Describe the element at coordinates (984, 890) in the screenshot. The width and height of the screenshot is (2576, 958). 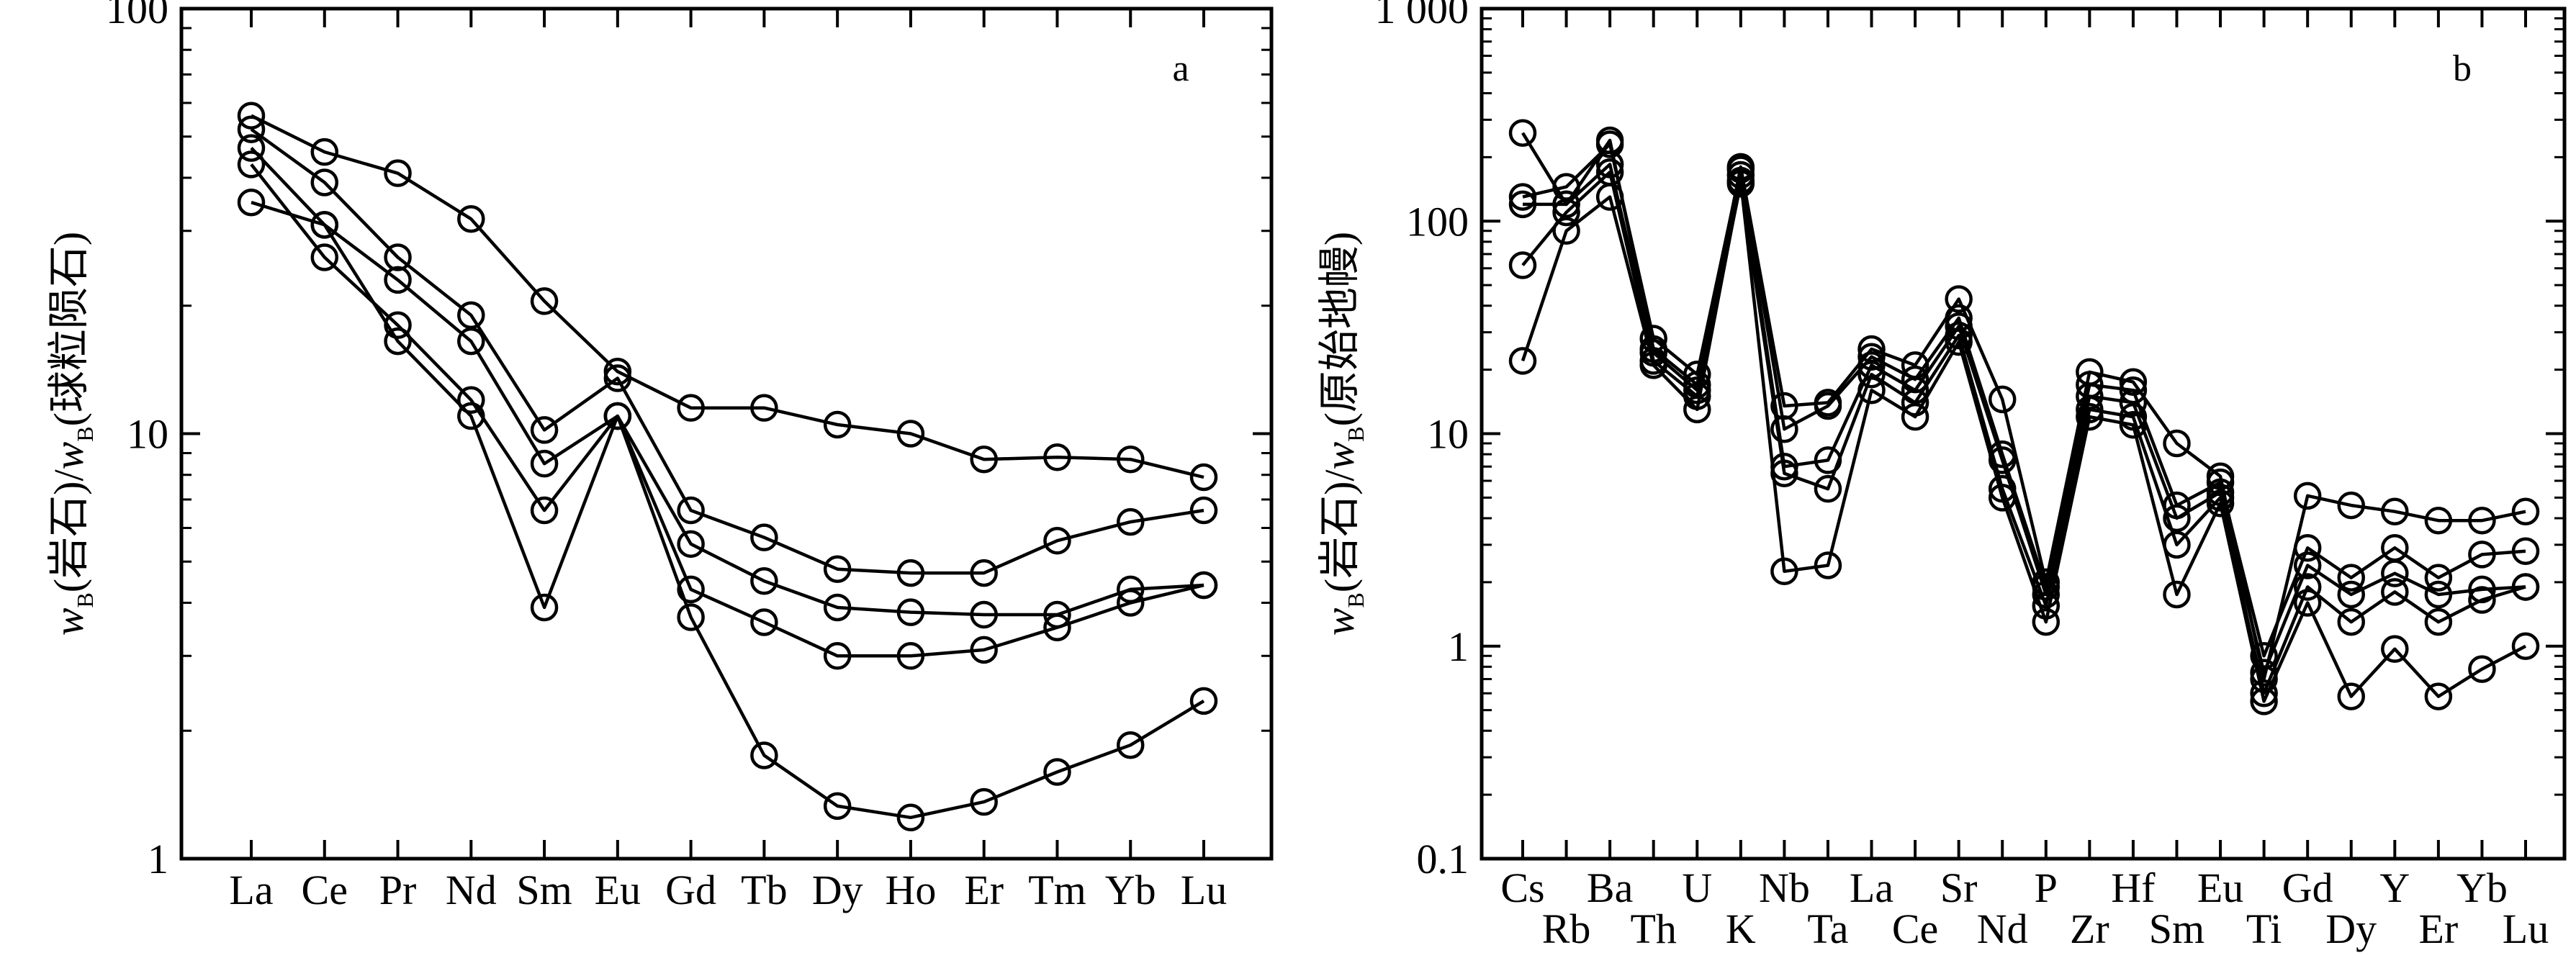
I see `x-tick-label-Er: Er` at that location.